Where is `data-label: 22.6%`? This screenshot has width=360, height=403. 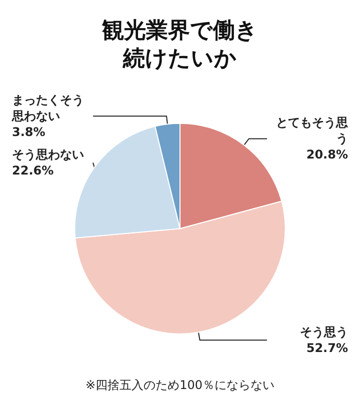 data-label: 22.6% is located at coordinates (33, 171).